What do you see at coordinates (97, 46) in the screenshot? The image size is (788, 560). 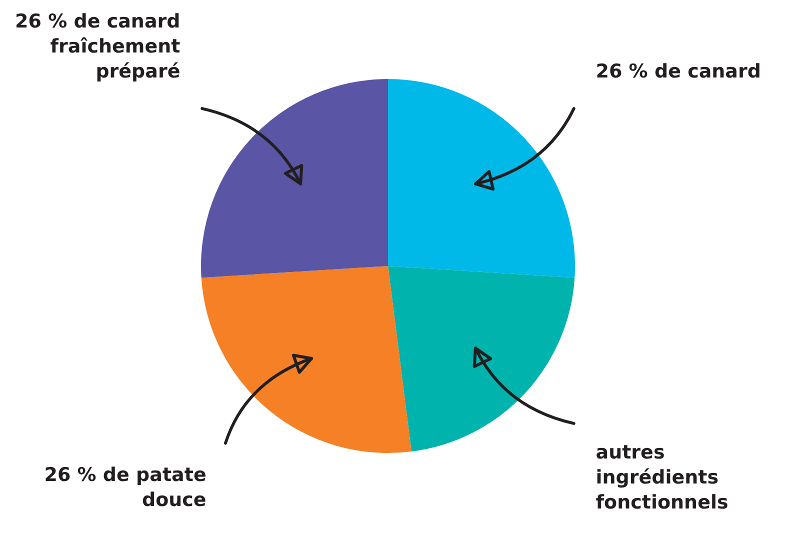 I see `slice-label: 26 % de canard fraîchement préparé` at bounding box center [97, 46].